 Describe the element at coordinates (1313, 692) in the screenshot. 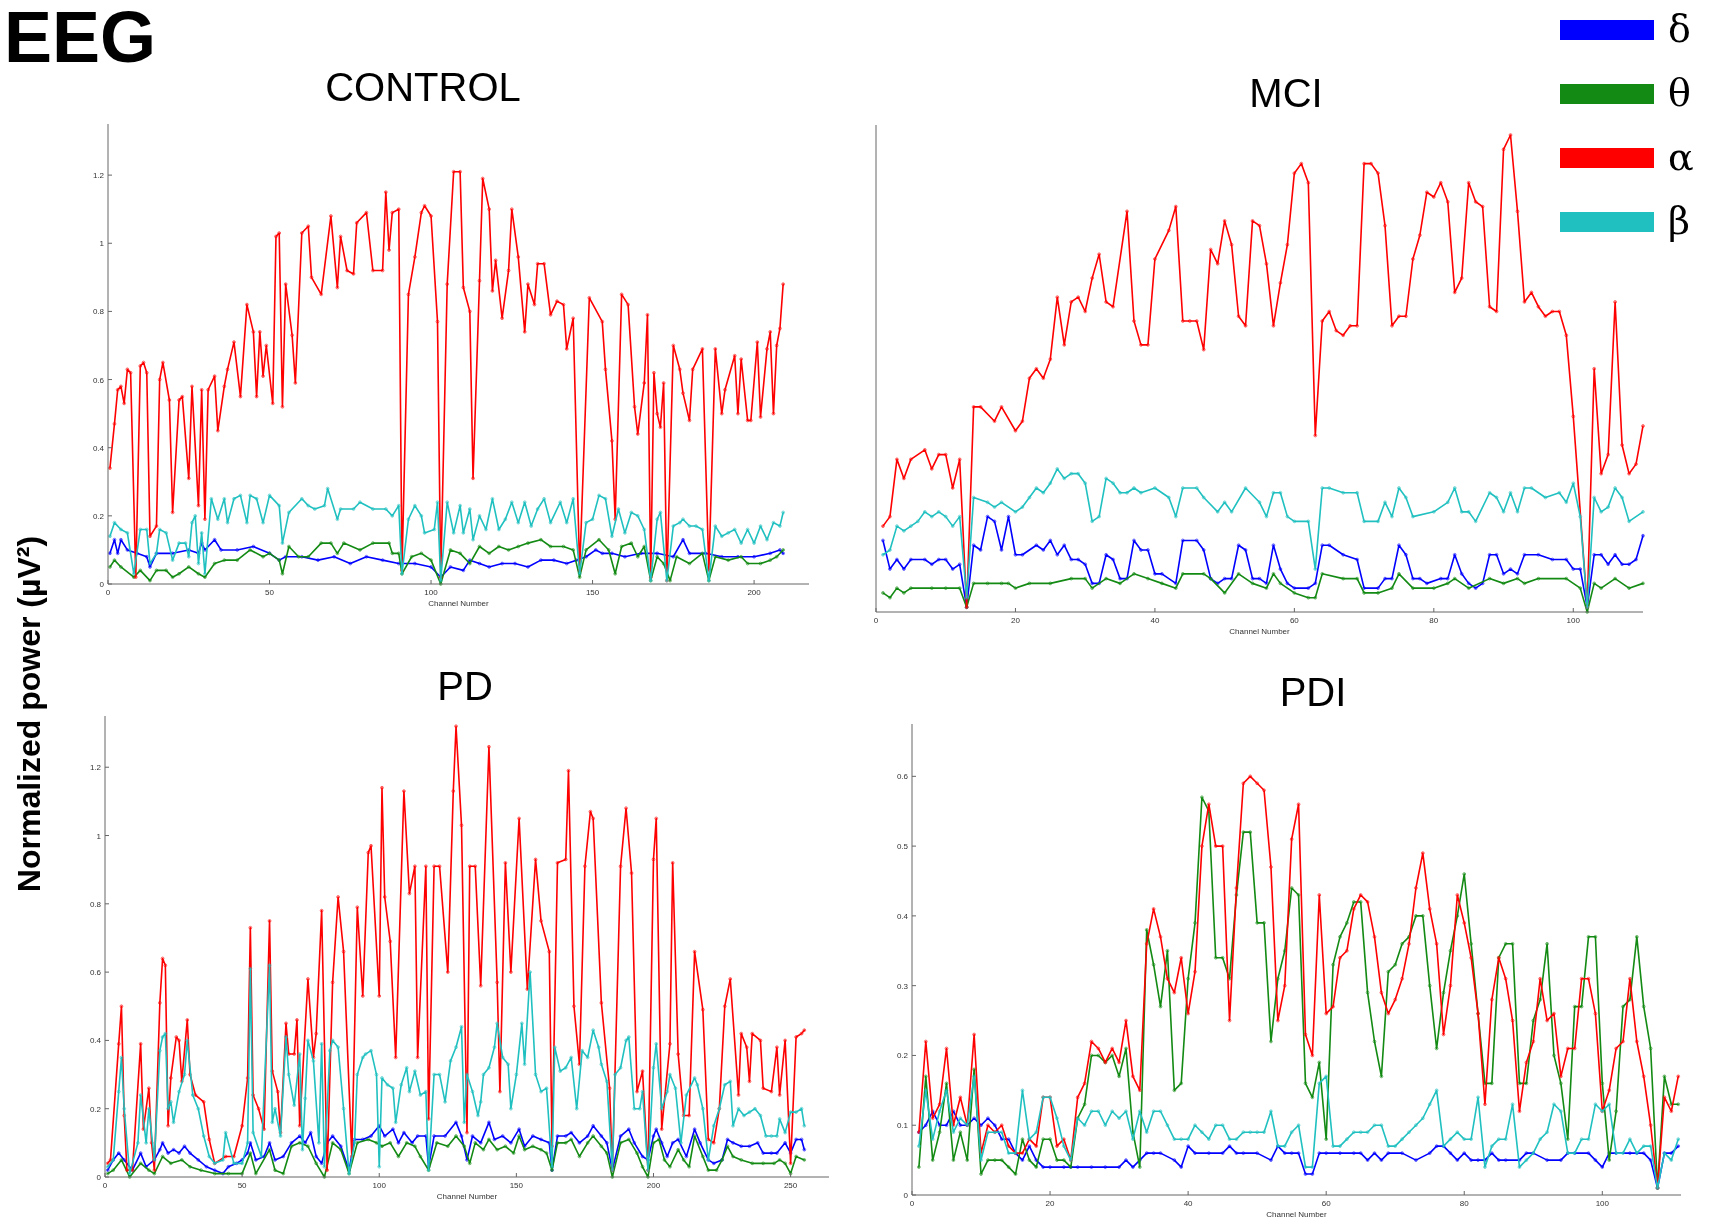

I see `chart-title: PDI` at that location.